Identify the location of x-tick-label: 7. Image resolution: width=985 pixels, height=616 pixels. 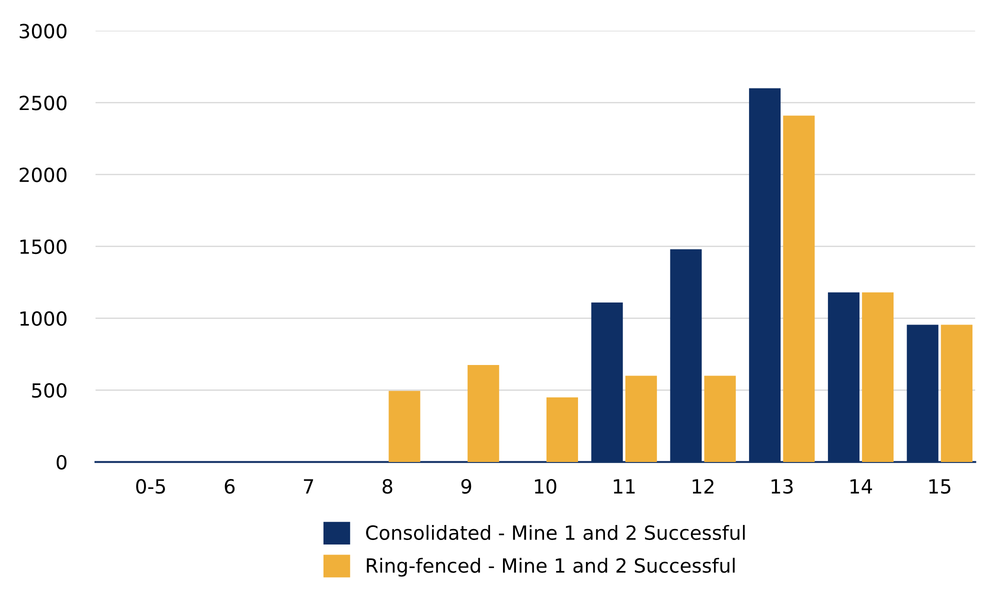
(309, 486).